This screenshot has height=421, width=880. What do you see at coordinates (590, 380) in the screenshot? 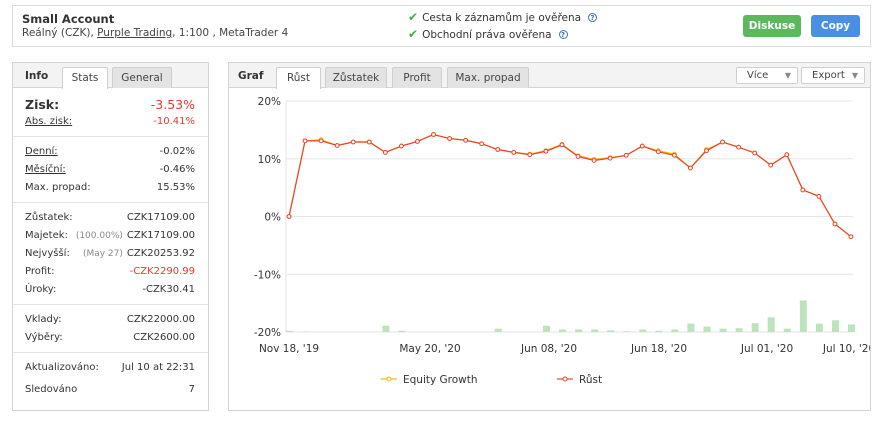
I see `legend-label: Růst` at bounding box center [590, 380].